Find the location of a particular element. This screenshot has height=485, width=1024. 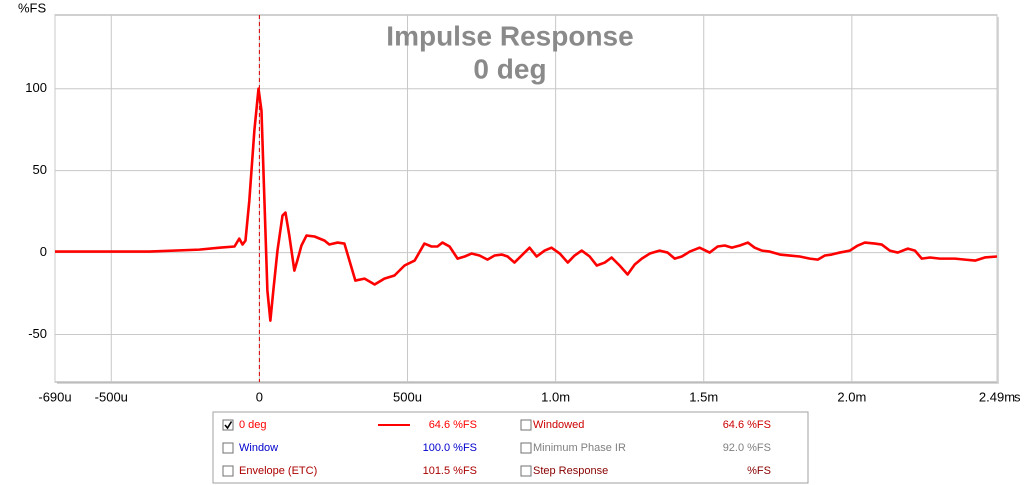

legend-name: Step Response is located at coordinates (570, 471).